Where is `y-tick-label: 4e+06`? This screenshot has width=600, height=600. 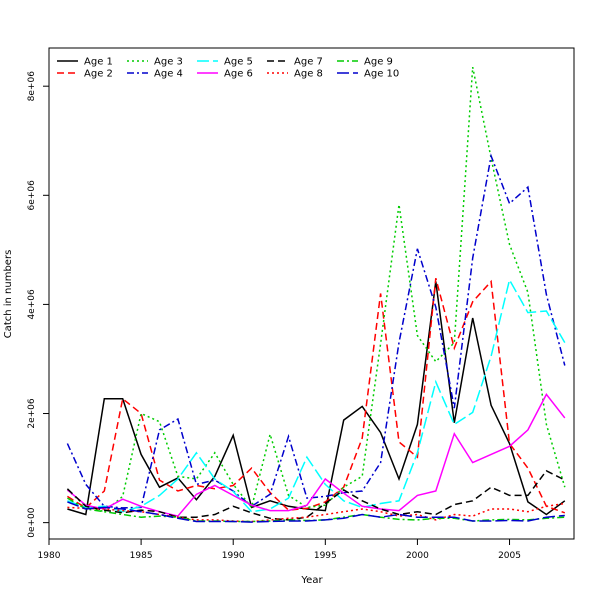 y-tick-label: 4e+06 is located at coordinates (32, 304).